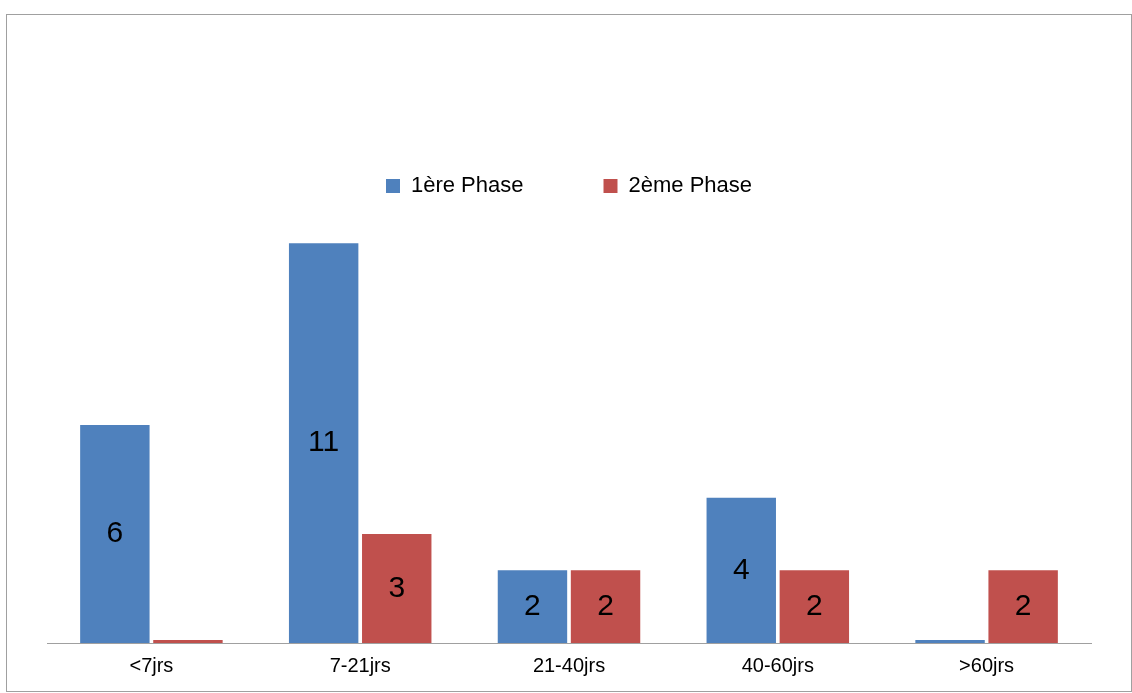 This screenshot has height=693, width=1132. What do you see at coordinates (569, 664) in the screenshot?
I see `x-tick-label: 21-40jrs` at bounding box center [569, 664].